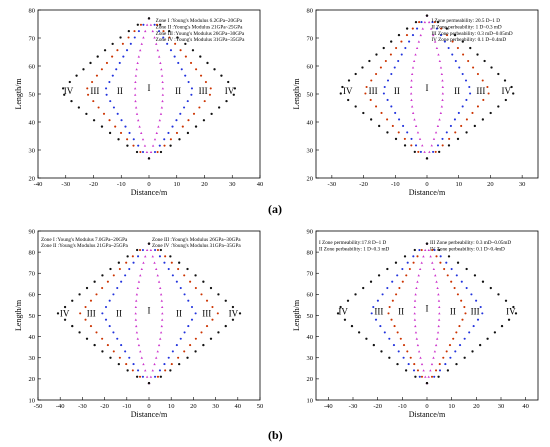 The height and width of the screenshot is (447, 550). I want to click on zone-label: II, so click(119, 313).